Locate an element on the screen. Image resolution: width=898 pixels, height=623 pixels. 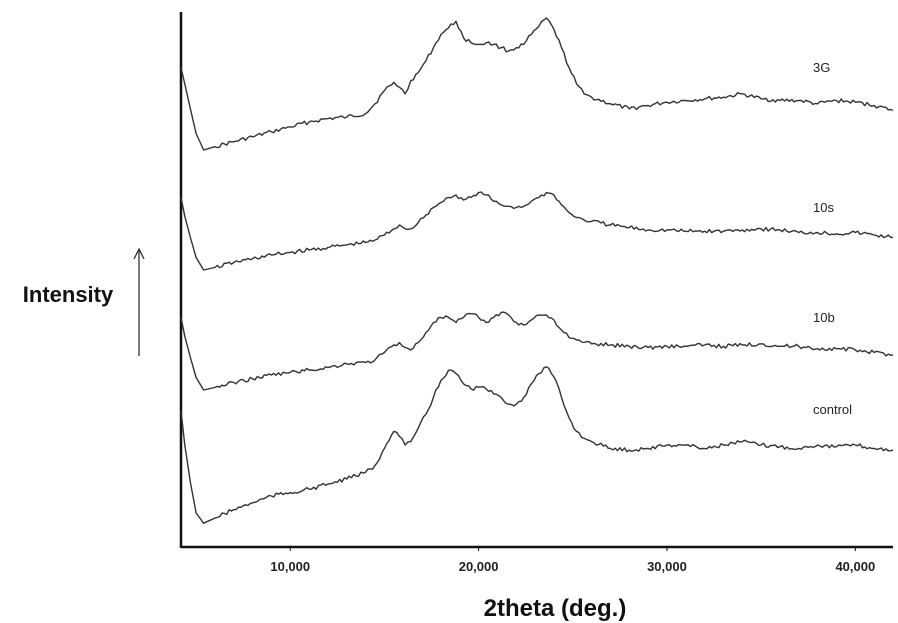
x-ticks: 10,000 20,000 30,000 40,000 is located at coordinates (572, 560).